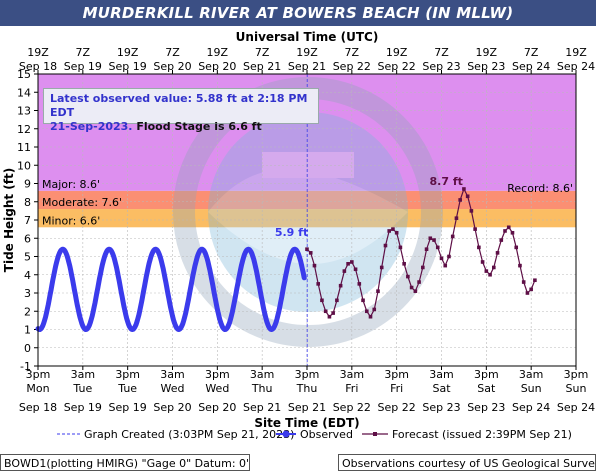  I want to click on y-tick-label: 8, so click(27, 202).